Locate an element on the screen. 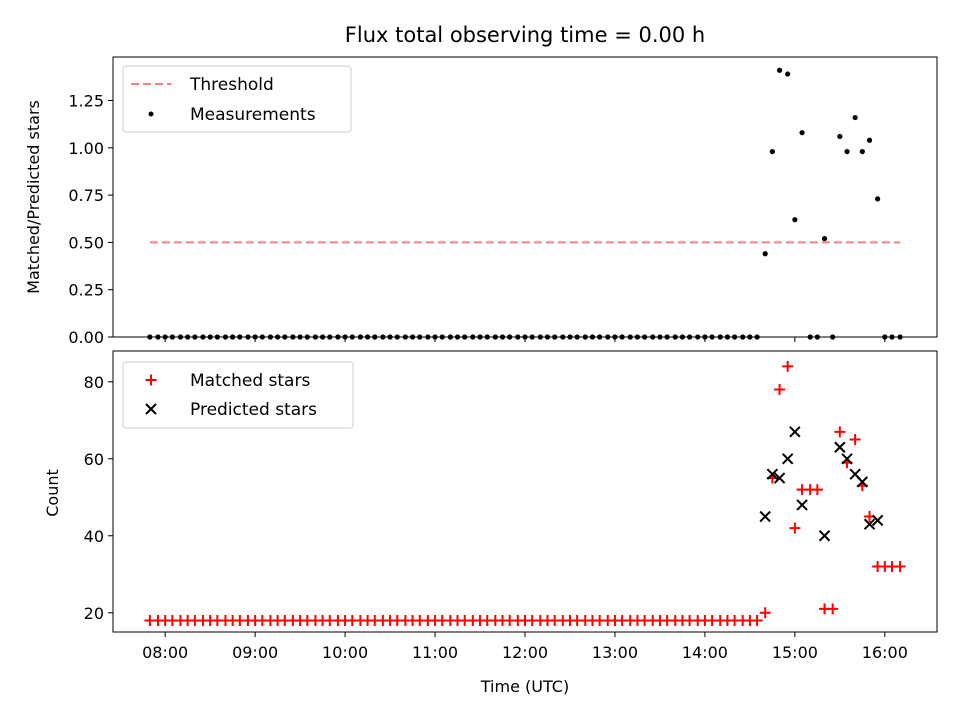 Image resolution: width=960 pixels, height=720 pixels. top-chart-title: Flux total observing time = 0.00 h is located at coordinates (525, 35).